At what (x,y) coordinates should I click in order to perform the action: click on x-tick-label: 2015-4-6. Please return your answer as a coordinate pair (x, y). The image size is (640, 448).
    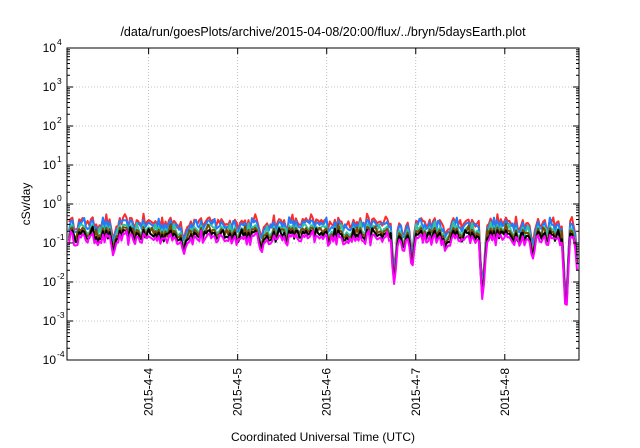
    Looking at the image, I should click on (327, 392).